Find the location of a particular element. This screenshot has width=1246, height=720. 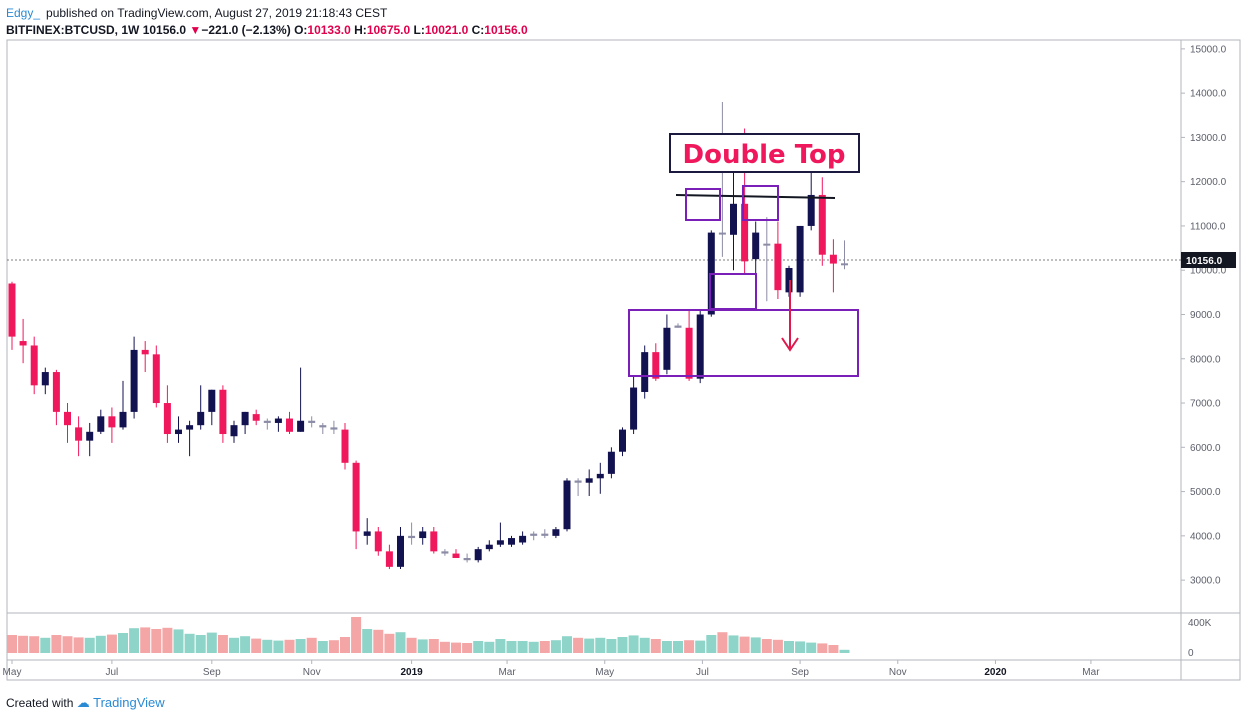

last-price-tag: 10156.0 is located at coordinates (1208, 260).